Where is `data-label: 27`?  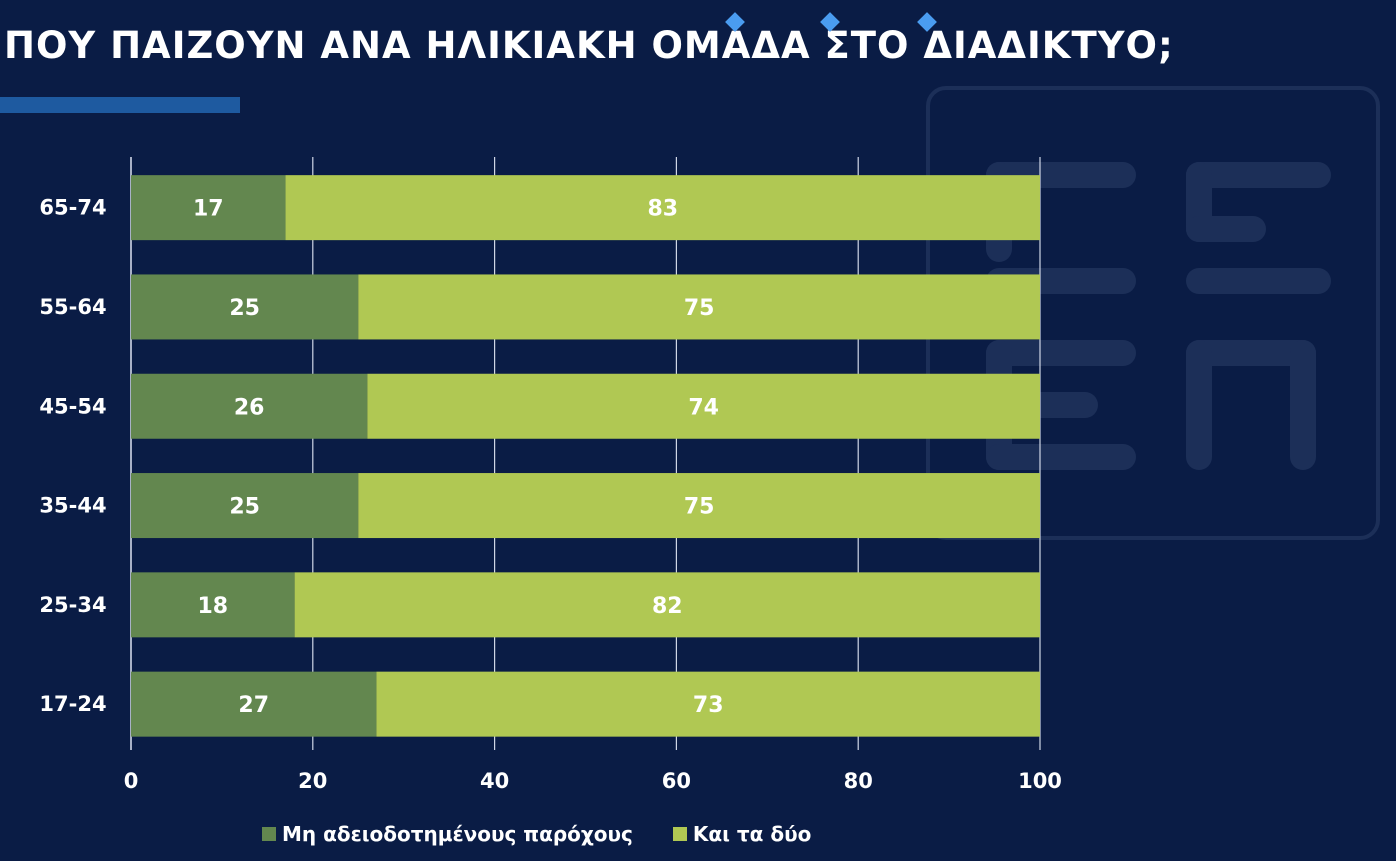 data-label: 27 is located at coordinates (253, 705).